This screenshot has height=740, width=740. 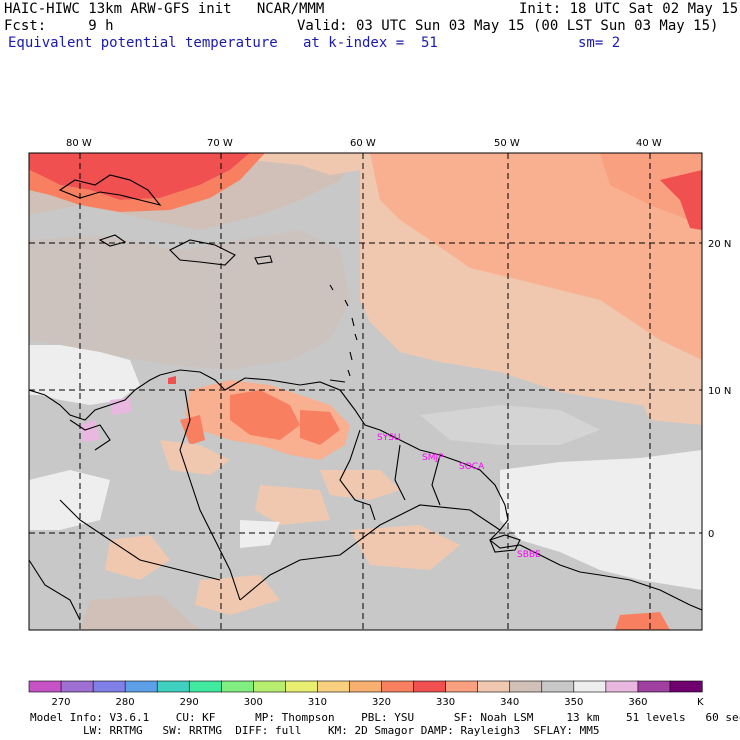 What do you see at coordinates (637, 702) in the screenshot?
I see `colorbar-tick-label: 360` at bounding box center [637, 702].